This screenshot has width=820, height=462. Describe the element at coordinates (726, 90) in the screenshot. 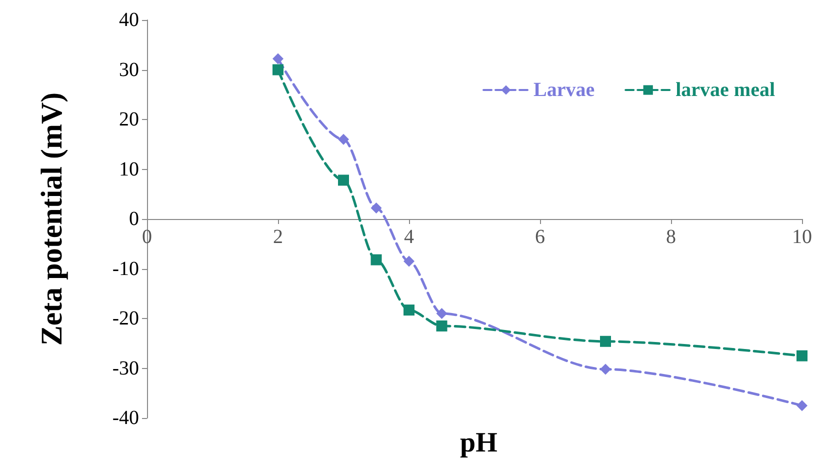

I see `legend-label: larvae meal` at that location.